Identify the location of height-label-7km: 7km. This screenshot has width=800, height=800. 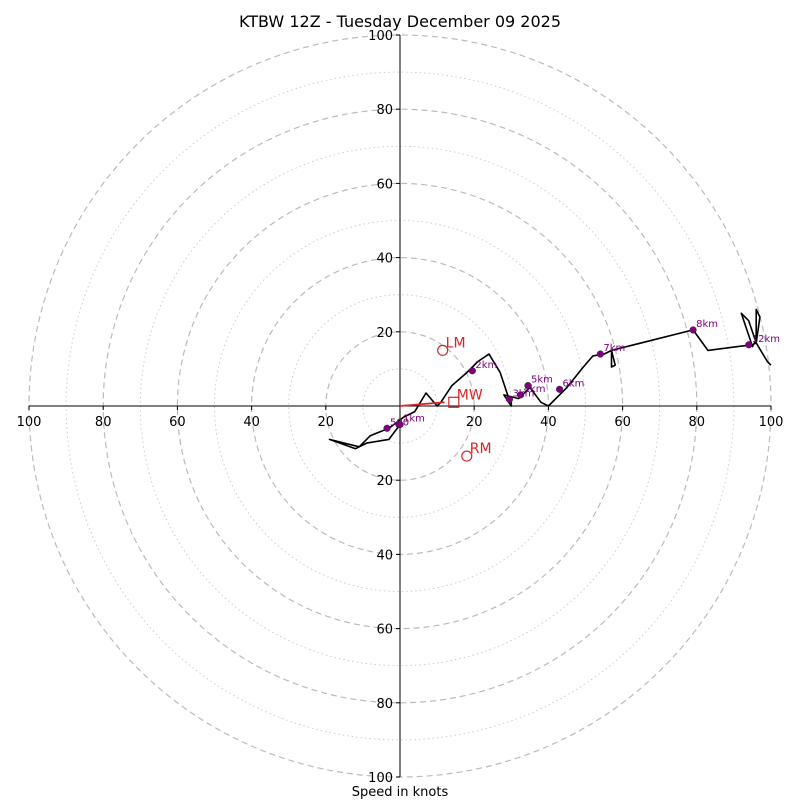
(614, 348).